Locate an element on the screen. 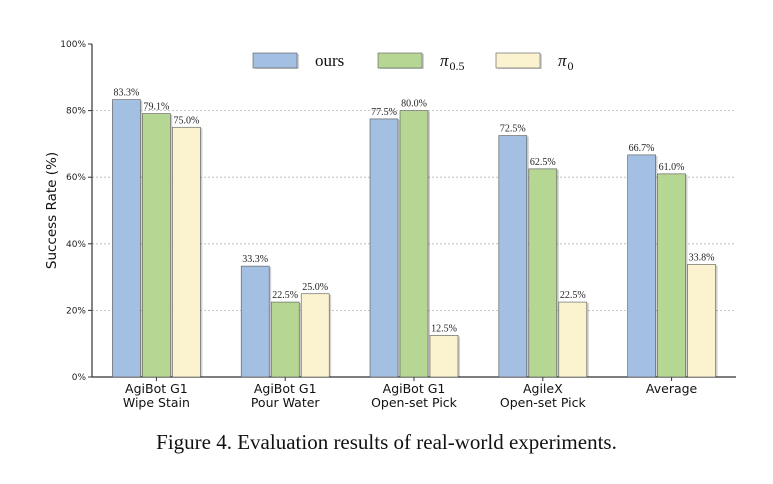 Image resolution: width=773 pixels, height=484 pixels. y-tick-label: 60% is located at coordinates (76, 178).